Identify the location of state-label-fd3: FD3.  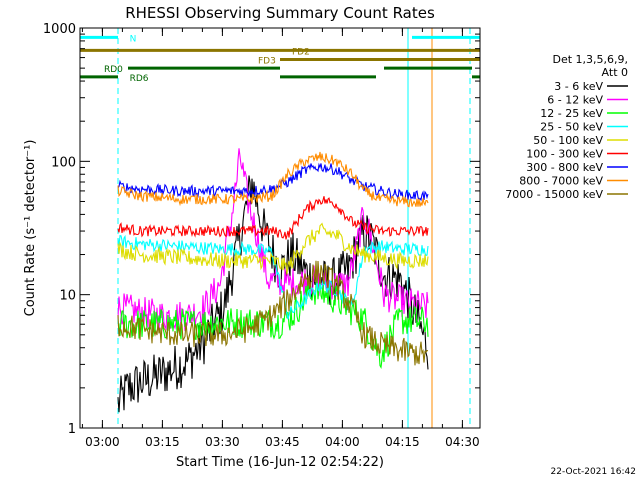
(267, 62).